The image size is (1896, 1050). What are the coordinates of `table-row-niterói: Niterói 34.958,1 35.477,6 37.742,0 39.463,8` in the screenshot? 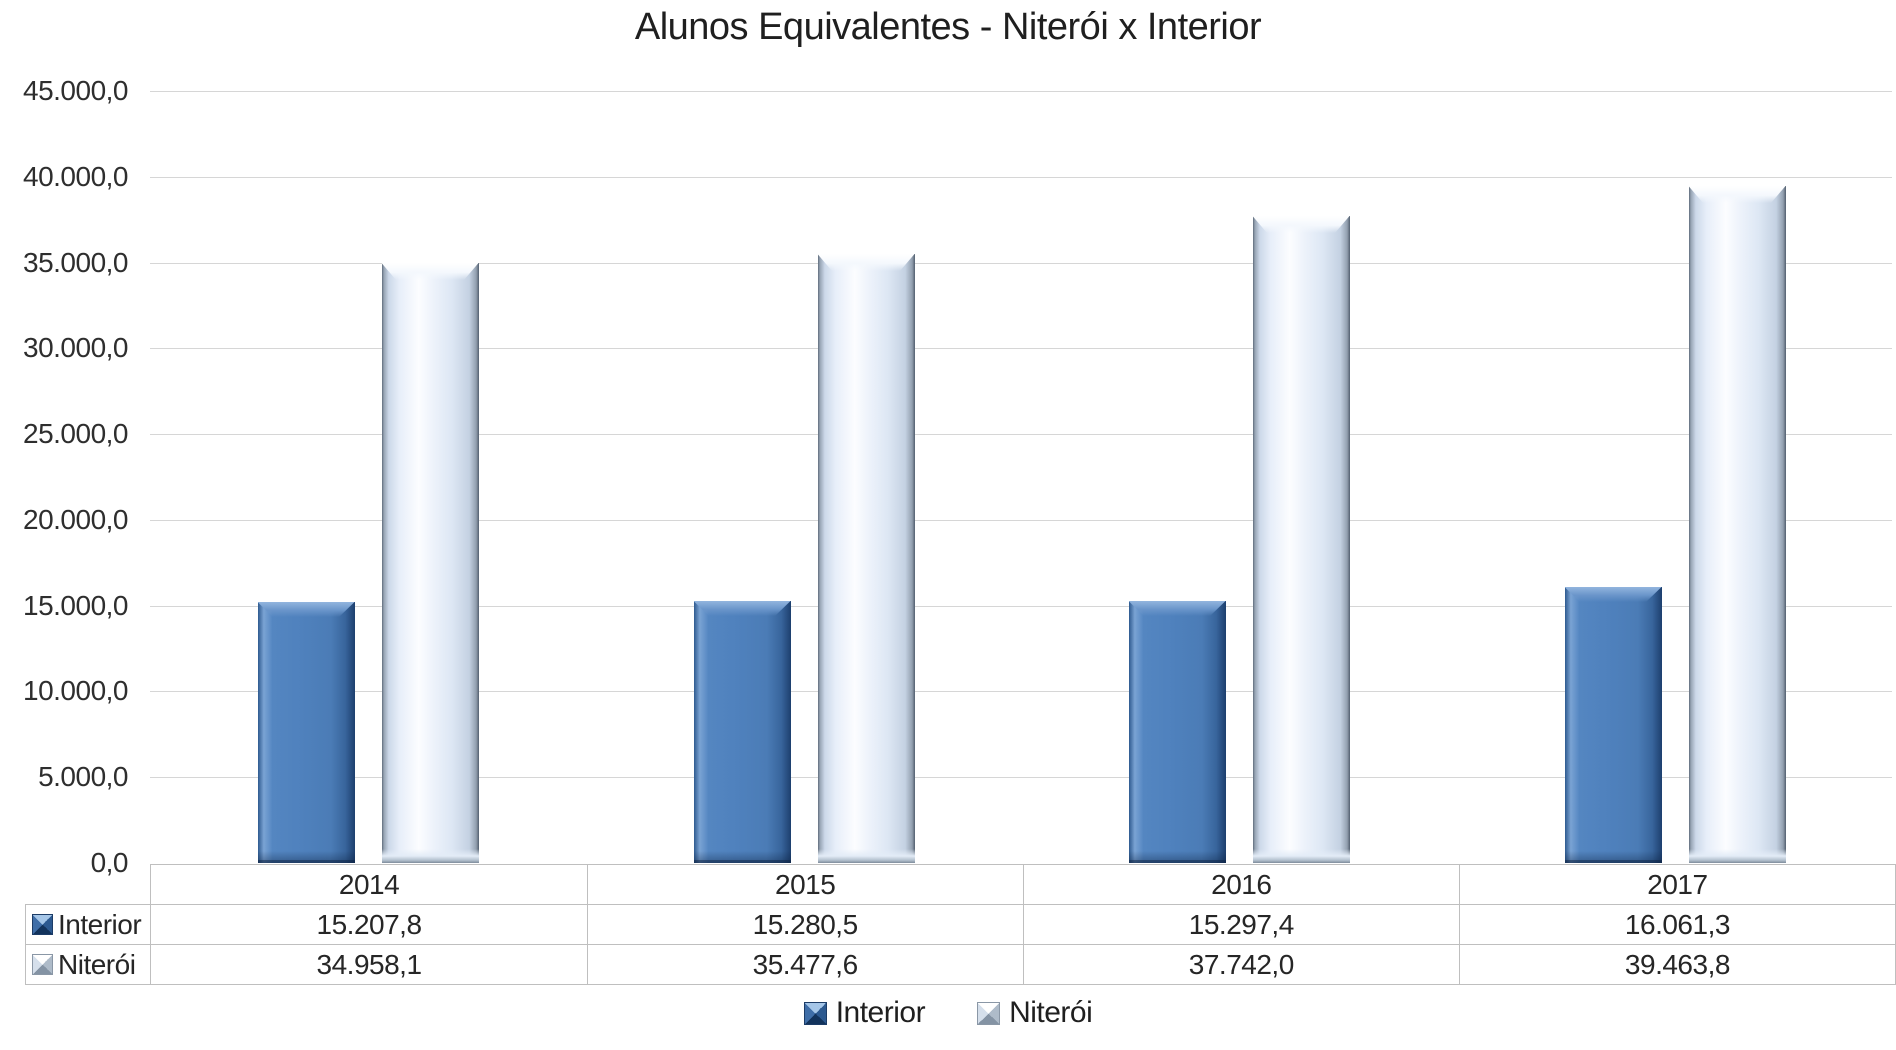 It's located at (960, 964).